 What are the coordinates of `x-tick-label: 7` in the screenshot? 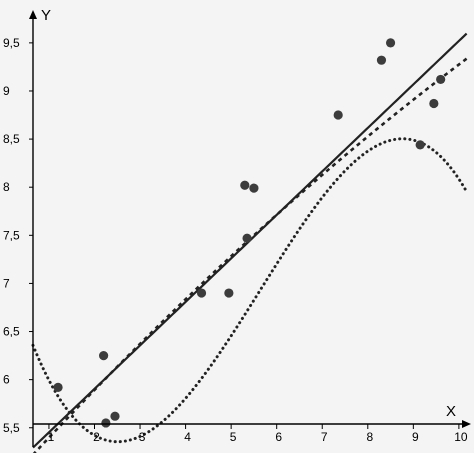 It's located at (324, 437).